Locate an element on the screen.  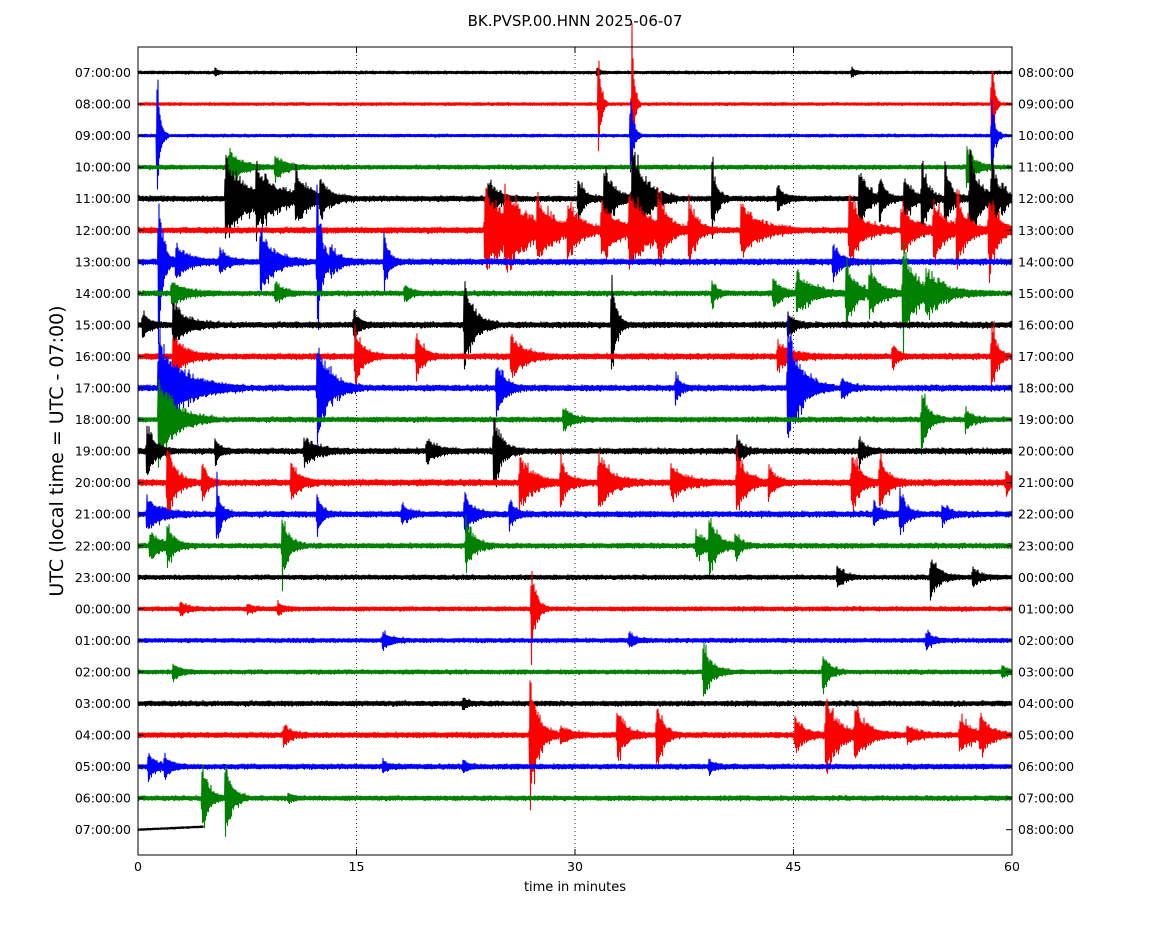
row-label-left: 14:00:00 is located at coordinates (103, 293).